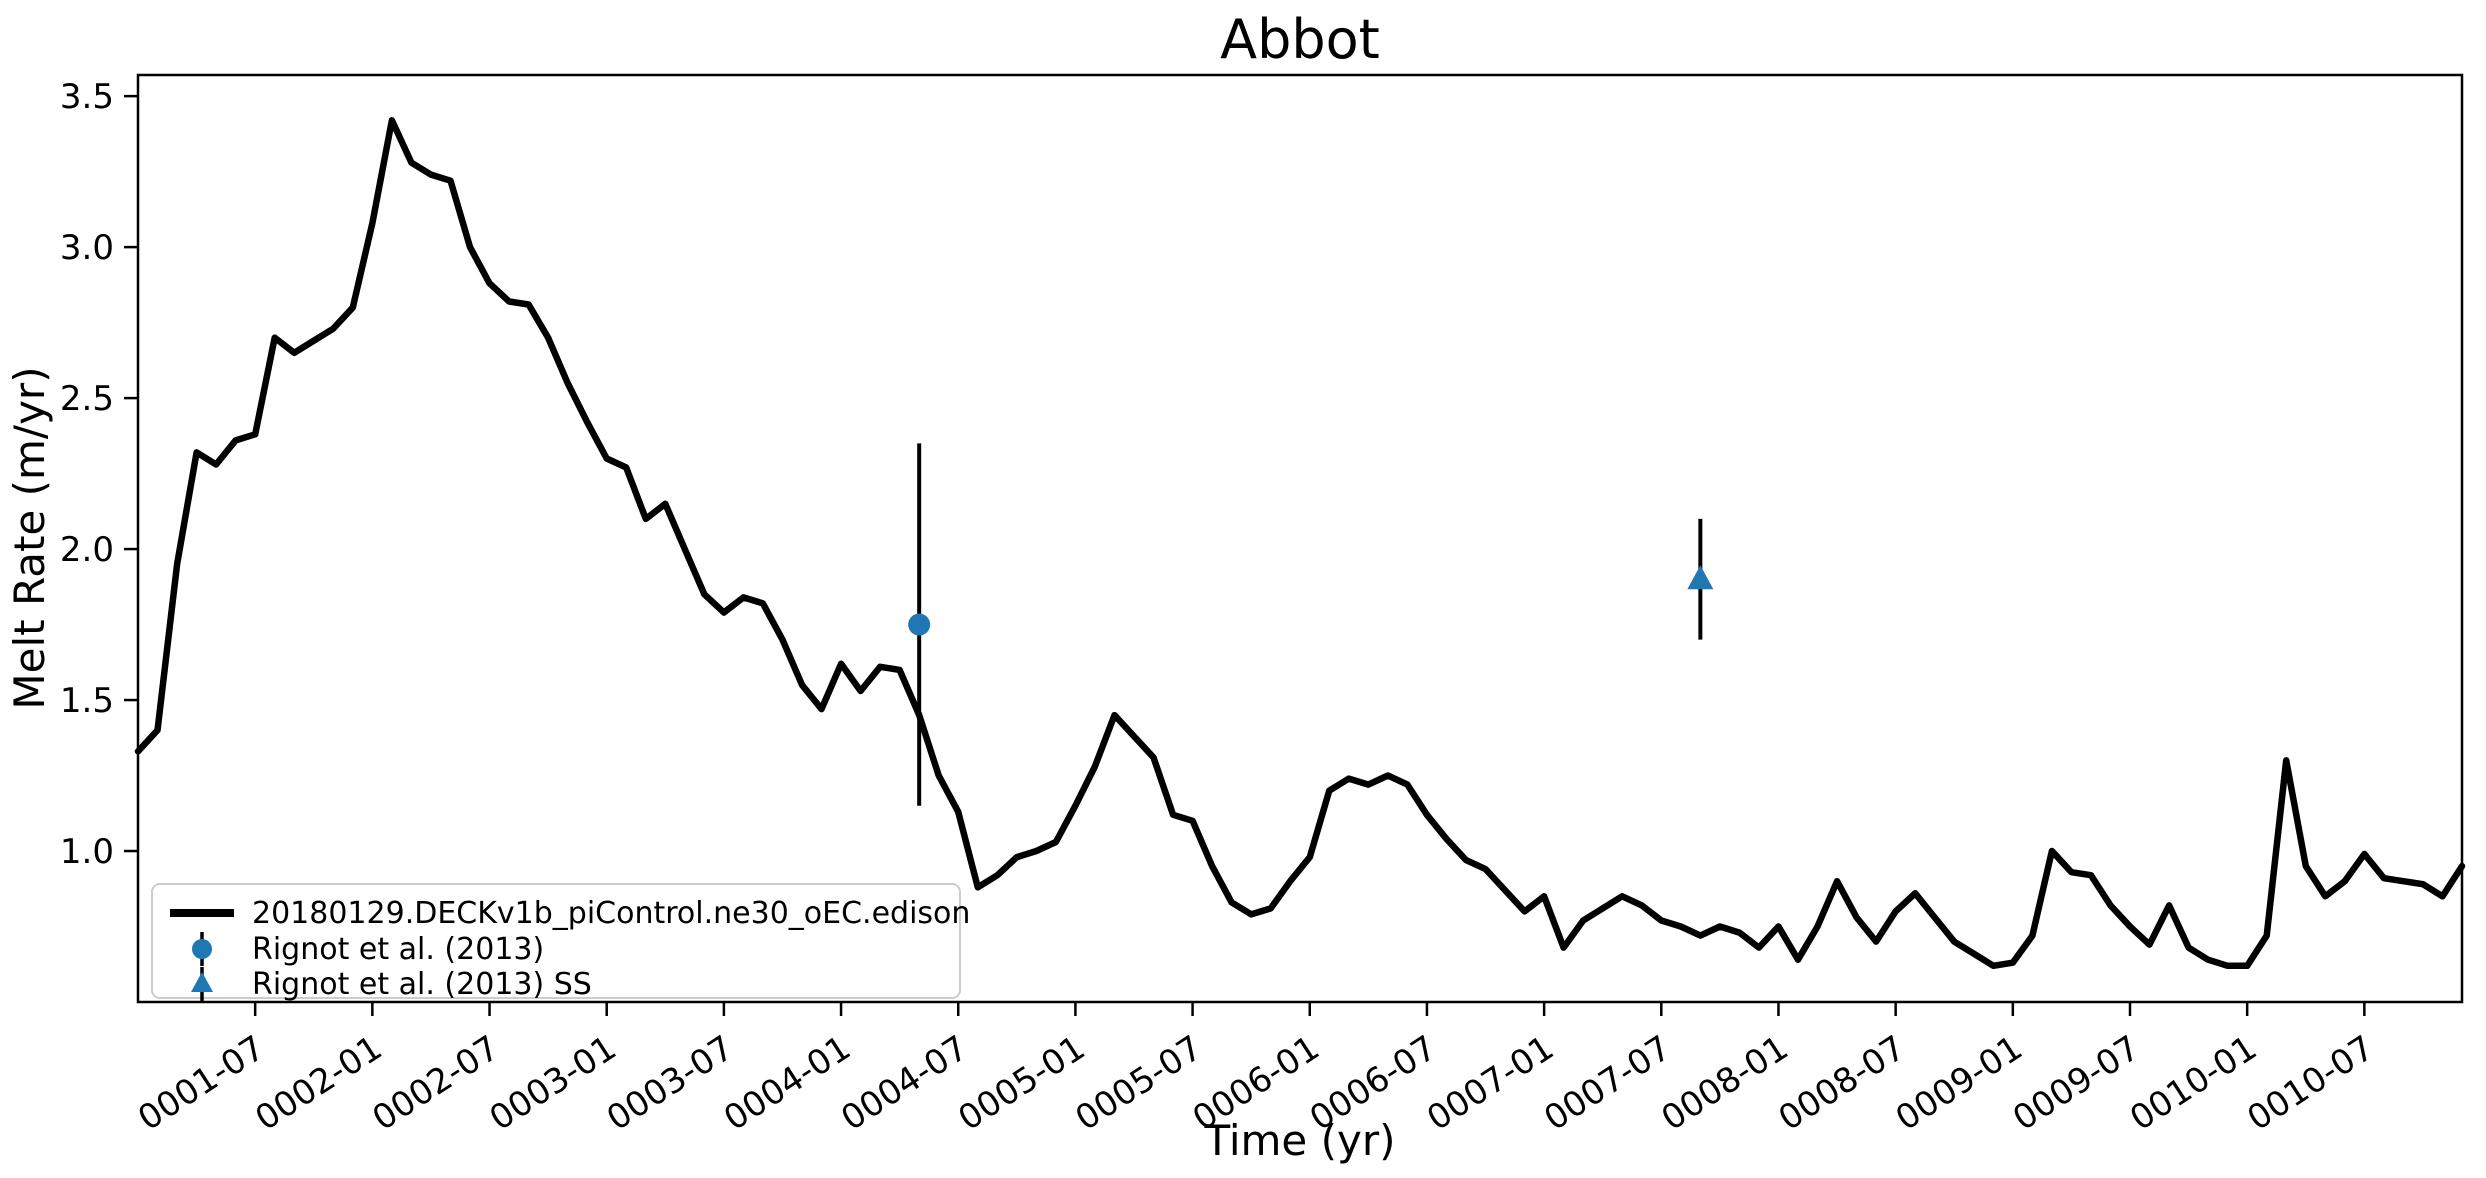 Image resolution: width=2486 pixels, height=1178 pixels. What do you see at coordinates (553, 1083) in the screenshot?
I see `x-tick-label: 0003-01` at bounding box center [553, 1083].